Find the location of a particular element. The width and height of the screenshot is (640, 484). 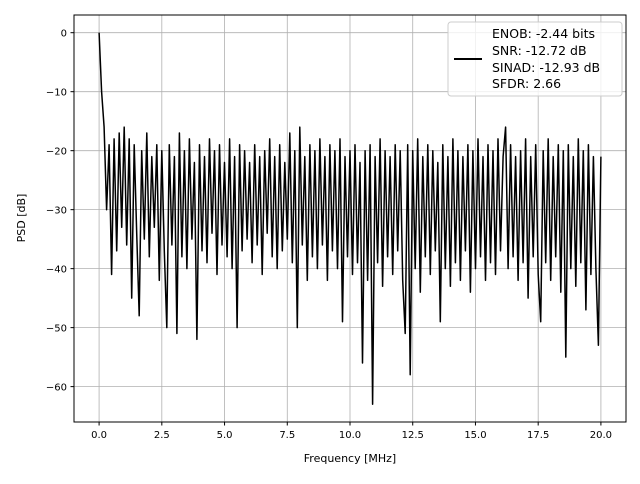

x-tick-label: 7.5 is located at coordinates (287, 435).